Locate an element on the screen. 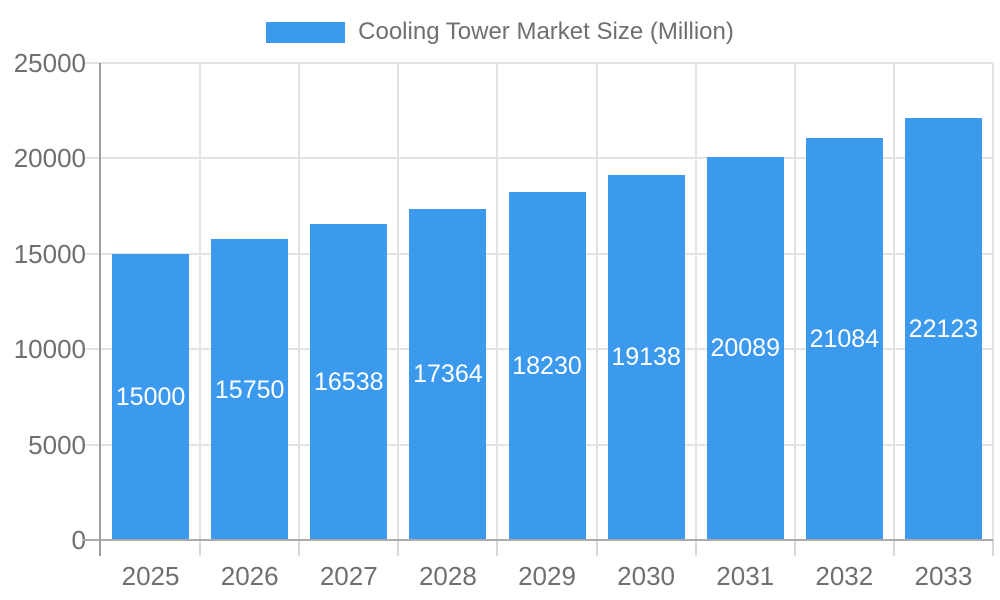  bar-value-label: 19138 is located at coordinates (646, 357).